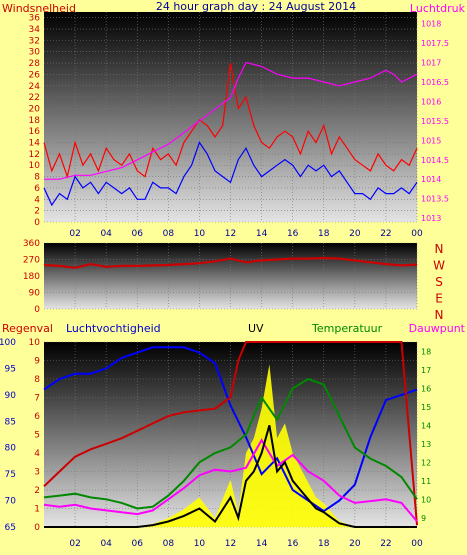  Describe the element at coordinates (37, 189) in the screenshot. I see `windspeed-tick-label: 6` at that location.